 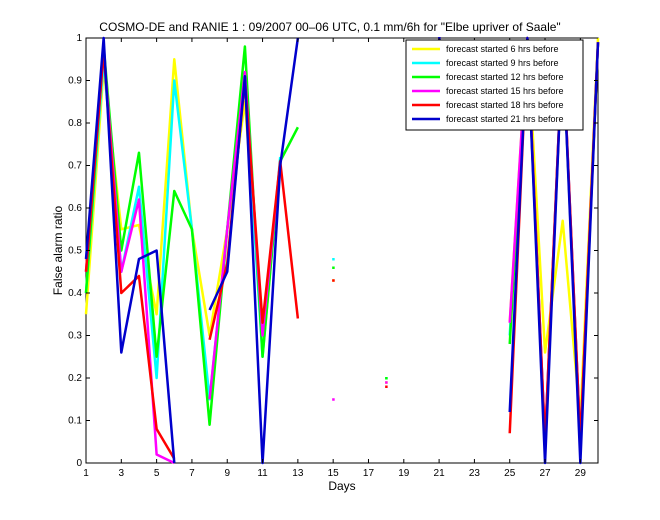 I want to click on y-tick-label: 0.7, so click(x=75, y=166).